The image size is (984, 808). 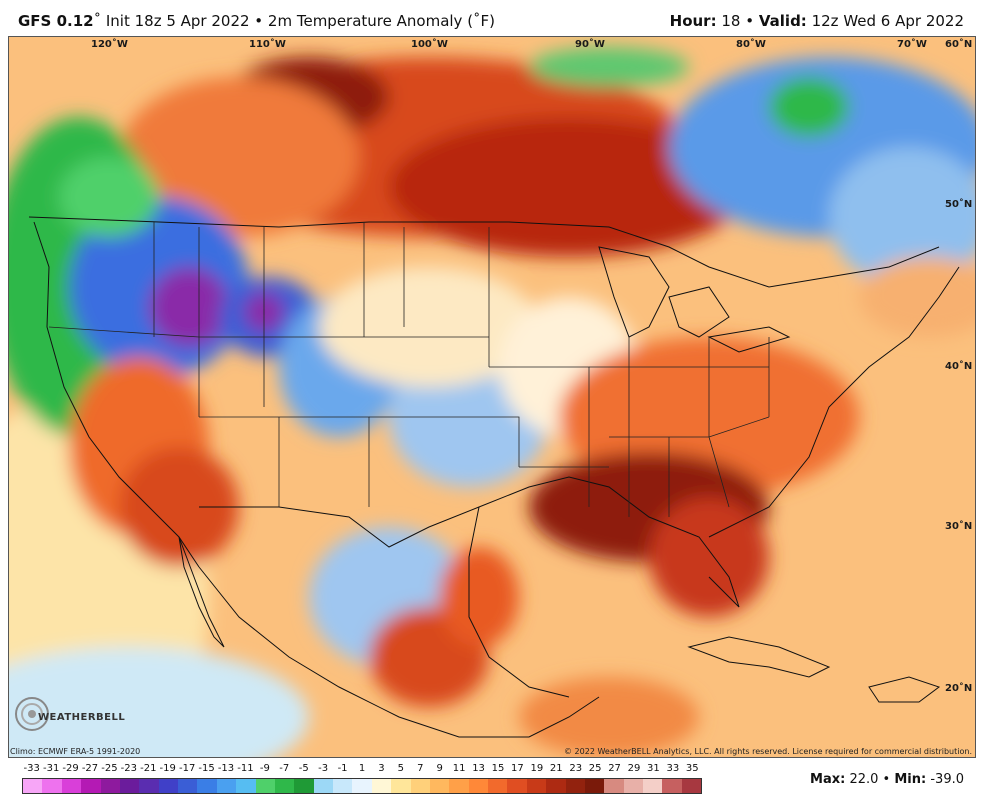 I want to click on legend-tick: 1, so click(x=362, y=768).